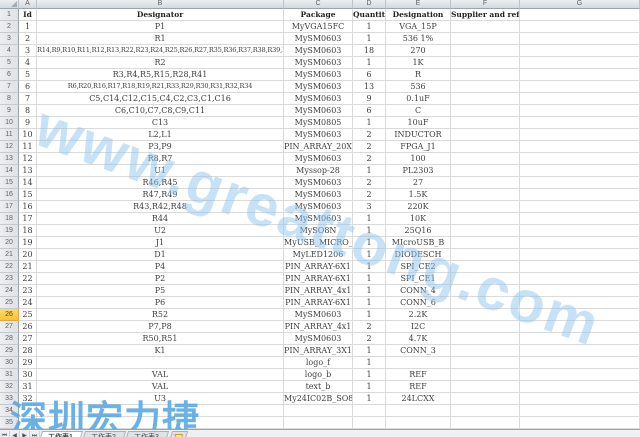  I want to click on data-cell: MyLED1206, so click(318, 255).